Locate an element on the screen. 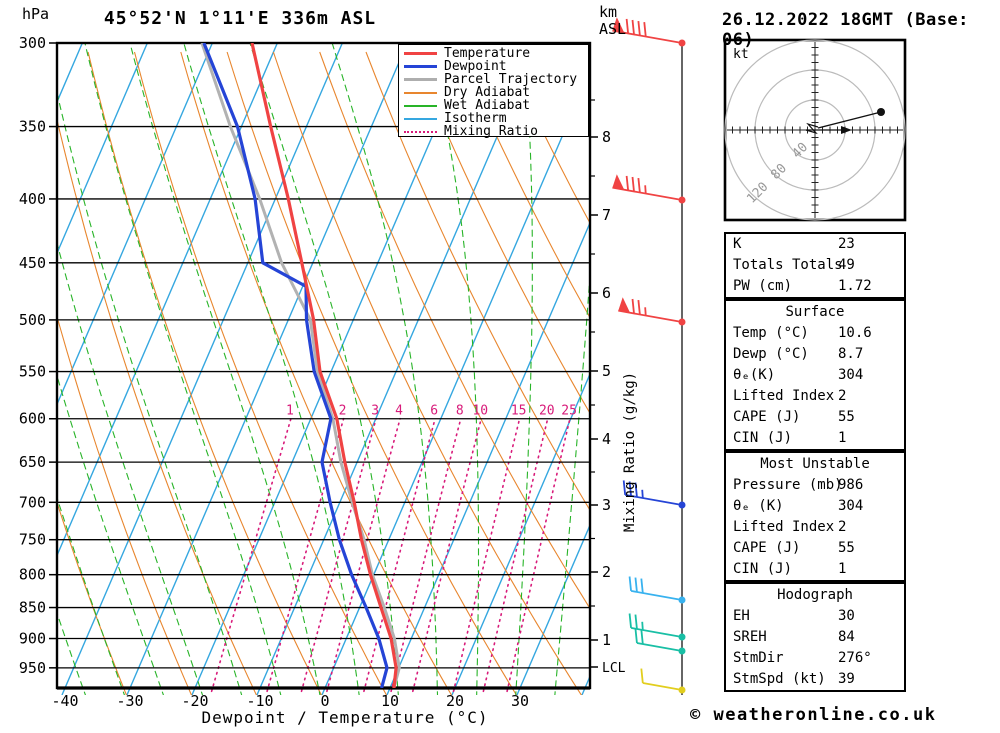 This screenshot has width=1000, height=733. altitude-axis: 8 7 6 5 4 3 2 1 LCL is located at coordinates (608, 387).